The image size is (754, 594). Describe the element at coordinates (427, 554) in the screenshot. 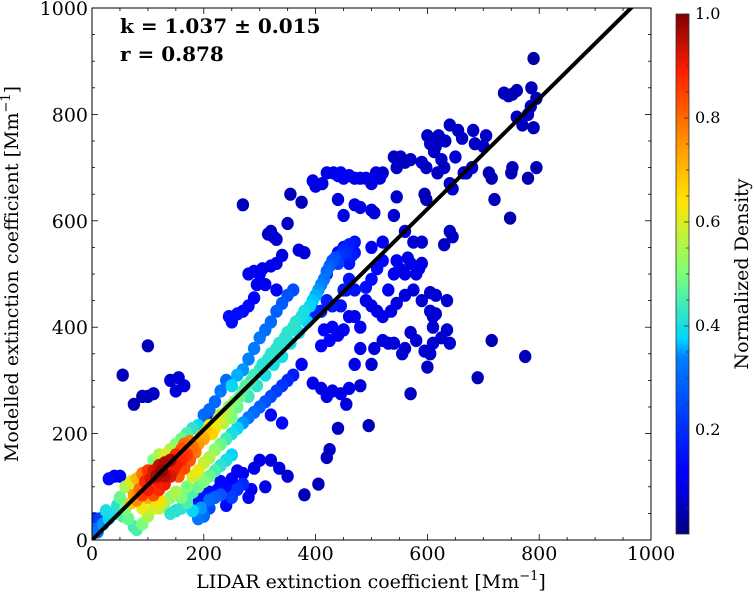

I see `x-tick-label: 600` at that location.